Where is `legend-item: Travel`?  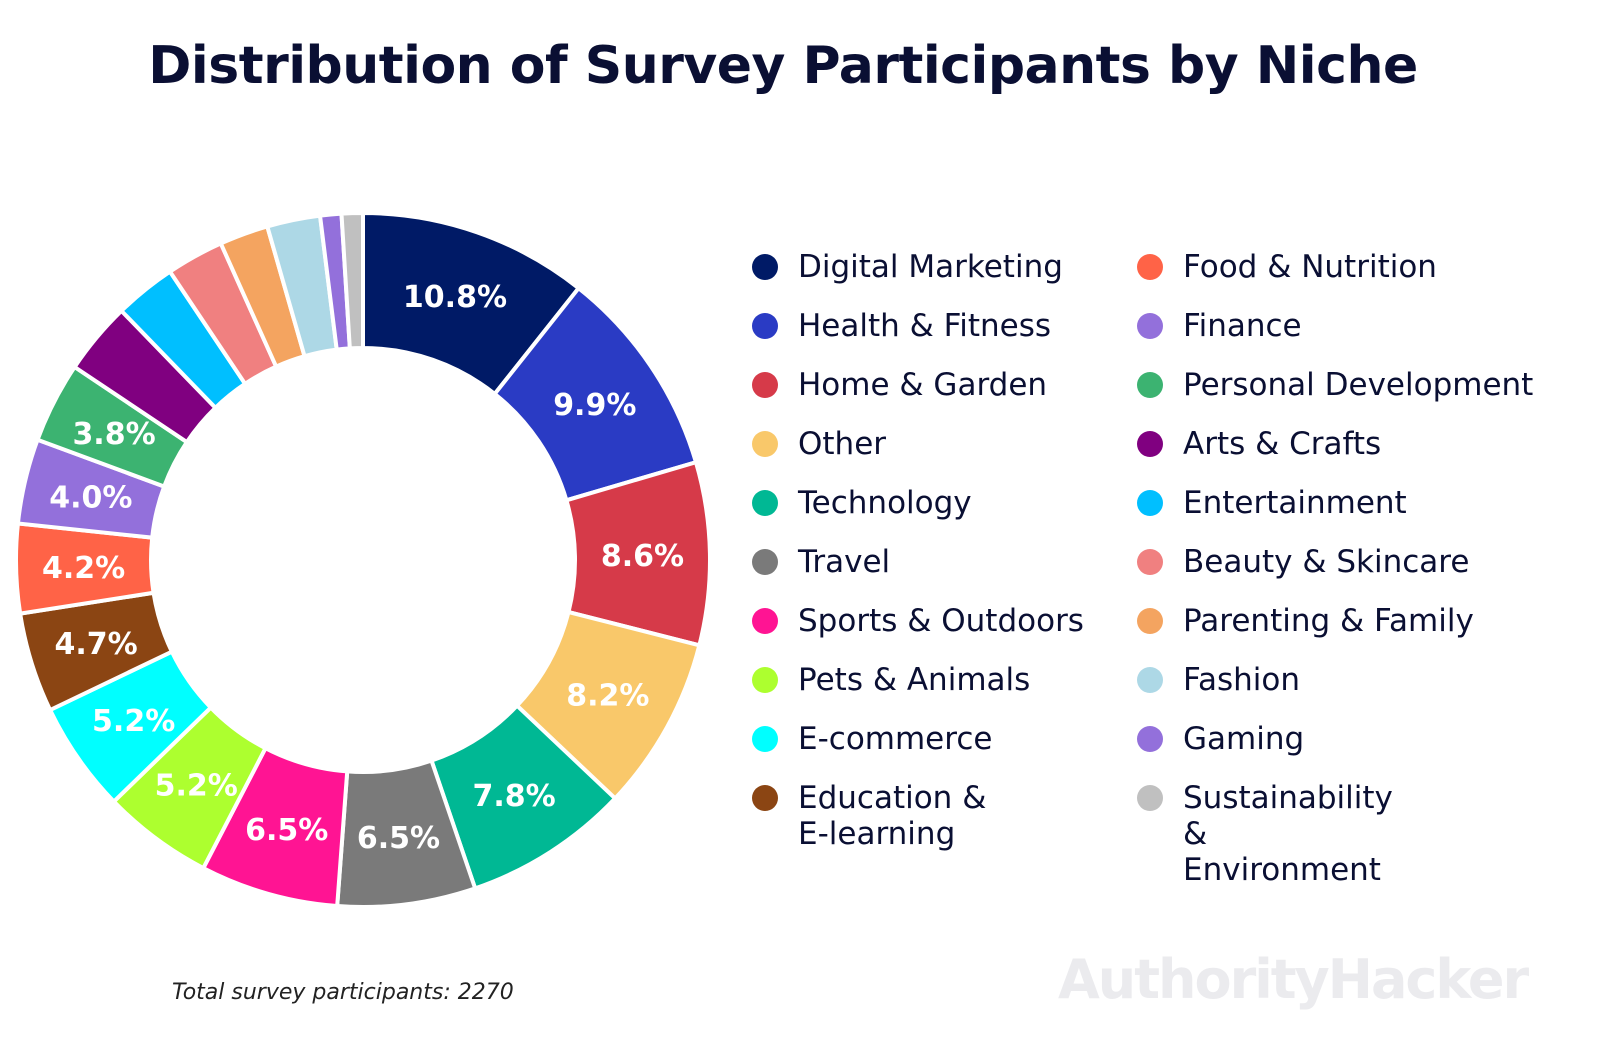
legend-item: Travel is located at coordinates (918, 564).